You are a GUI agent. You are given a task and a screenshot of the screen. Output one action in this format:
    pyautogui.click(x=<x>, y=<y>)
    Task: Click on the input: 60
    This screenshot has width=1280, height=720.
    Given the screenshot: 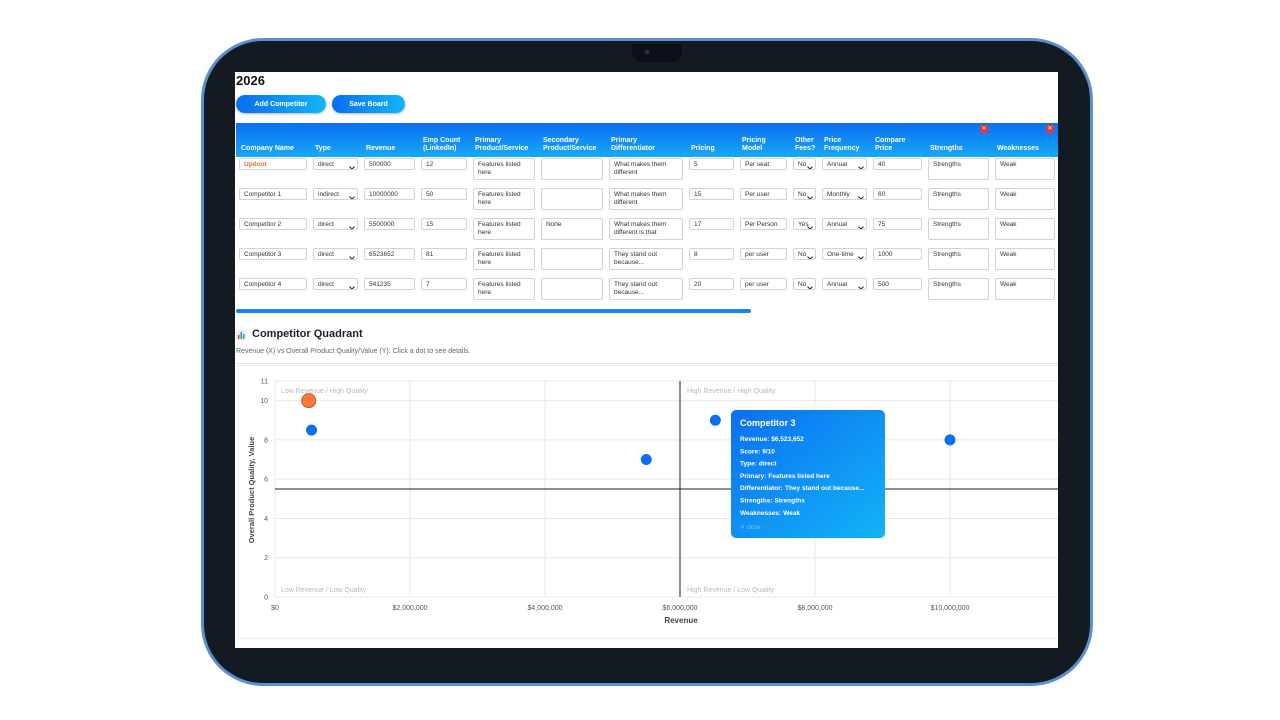 What is the action you would take?
    pyautogui.click(x=897, y=194)
    